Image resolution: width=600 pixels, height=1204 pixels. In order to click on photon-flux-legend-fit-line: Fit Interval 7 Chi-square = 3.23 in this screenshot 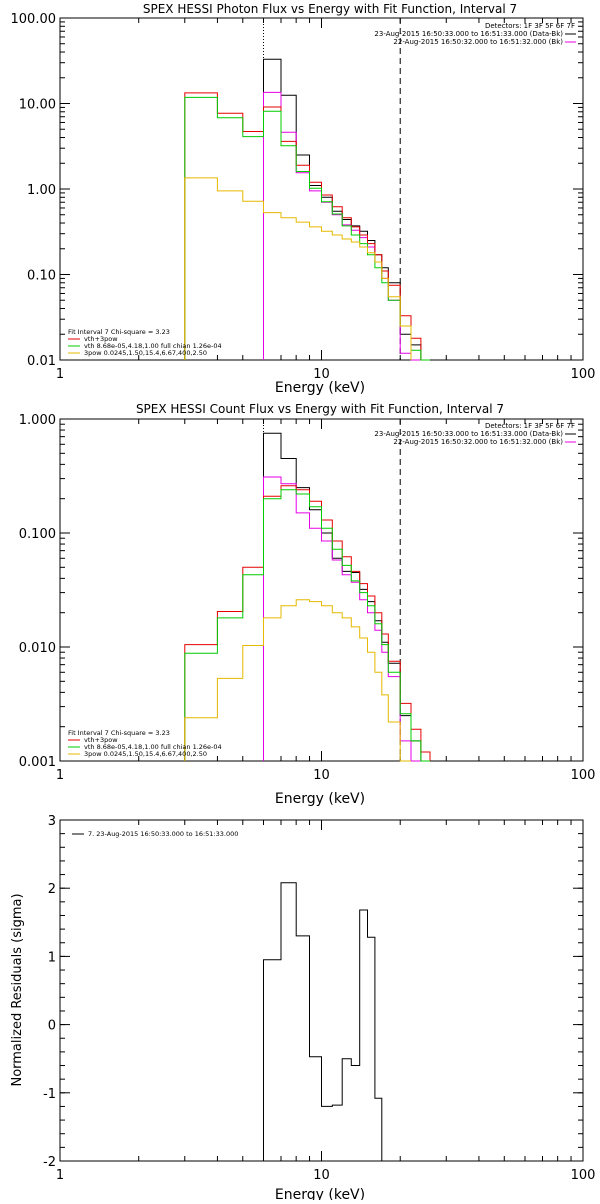, I will do `click(119, 332)`.